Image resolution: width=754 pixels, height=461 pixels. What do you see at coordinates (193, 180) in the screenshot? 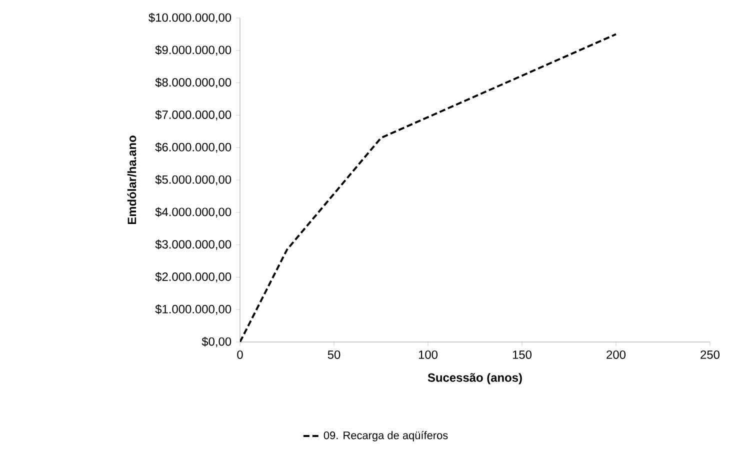
I see `y-tick-label: $5.000.000,00` at bounding box center [193, 180].